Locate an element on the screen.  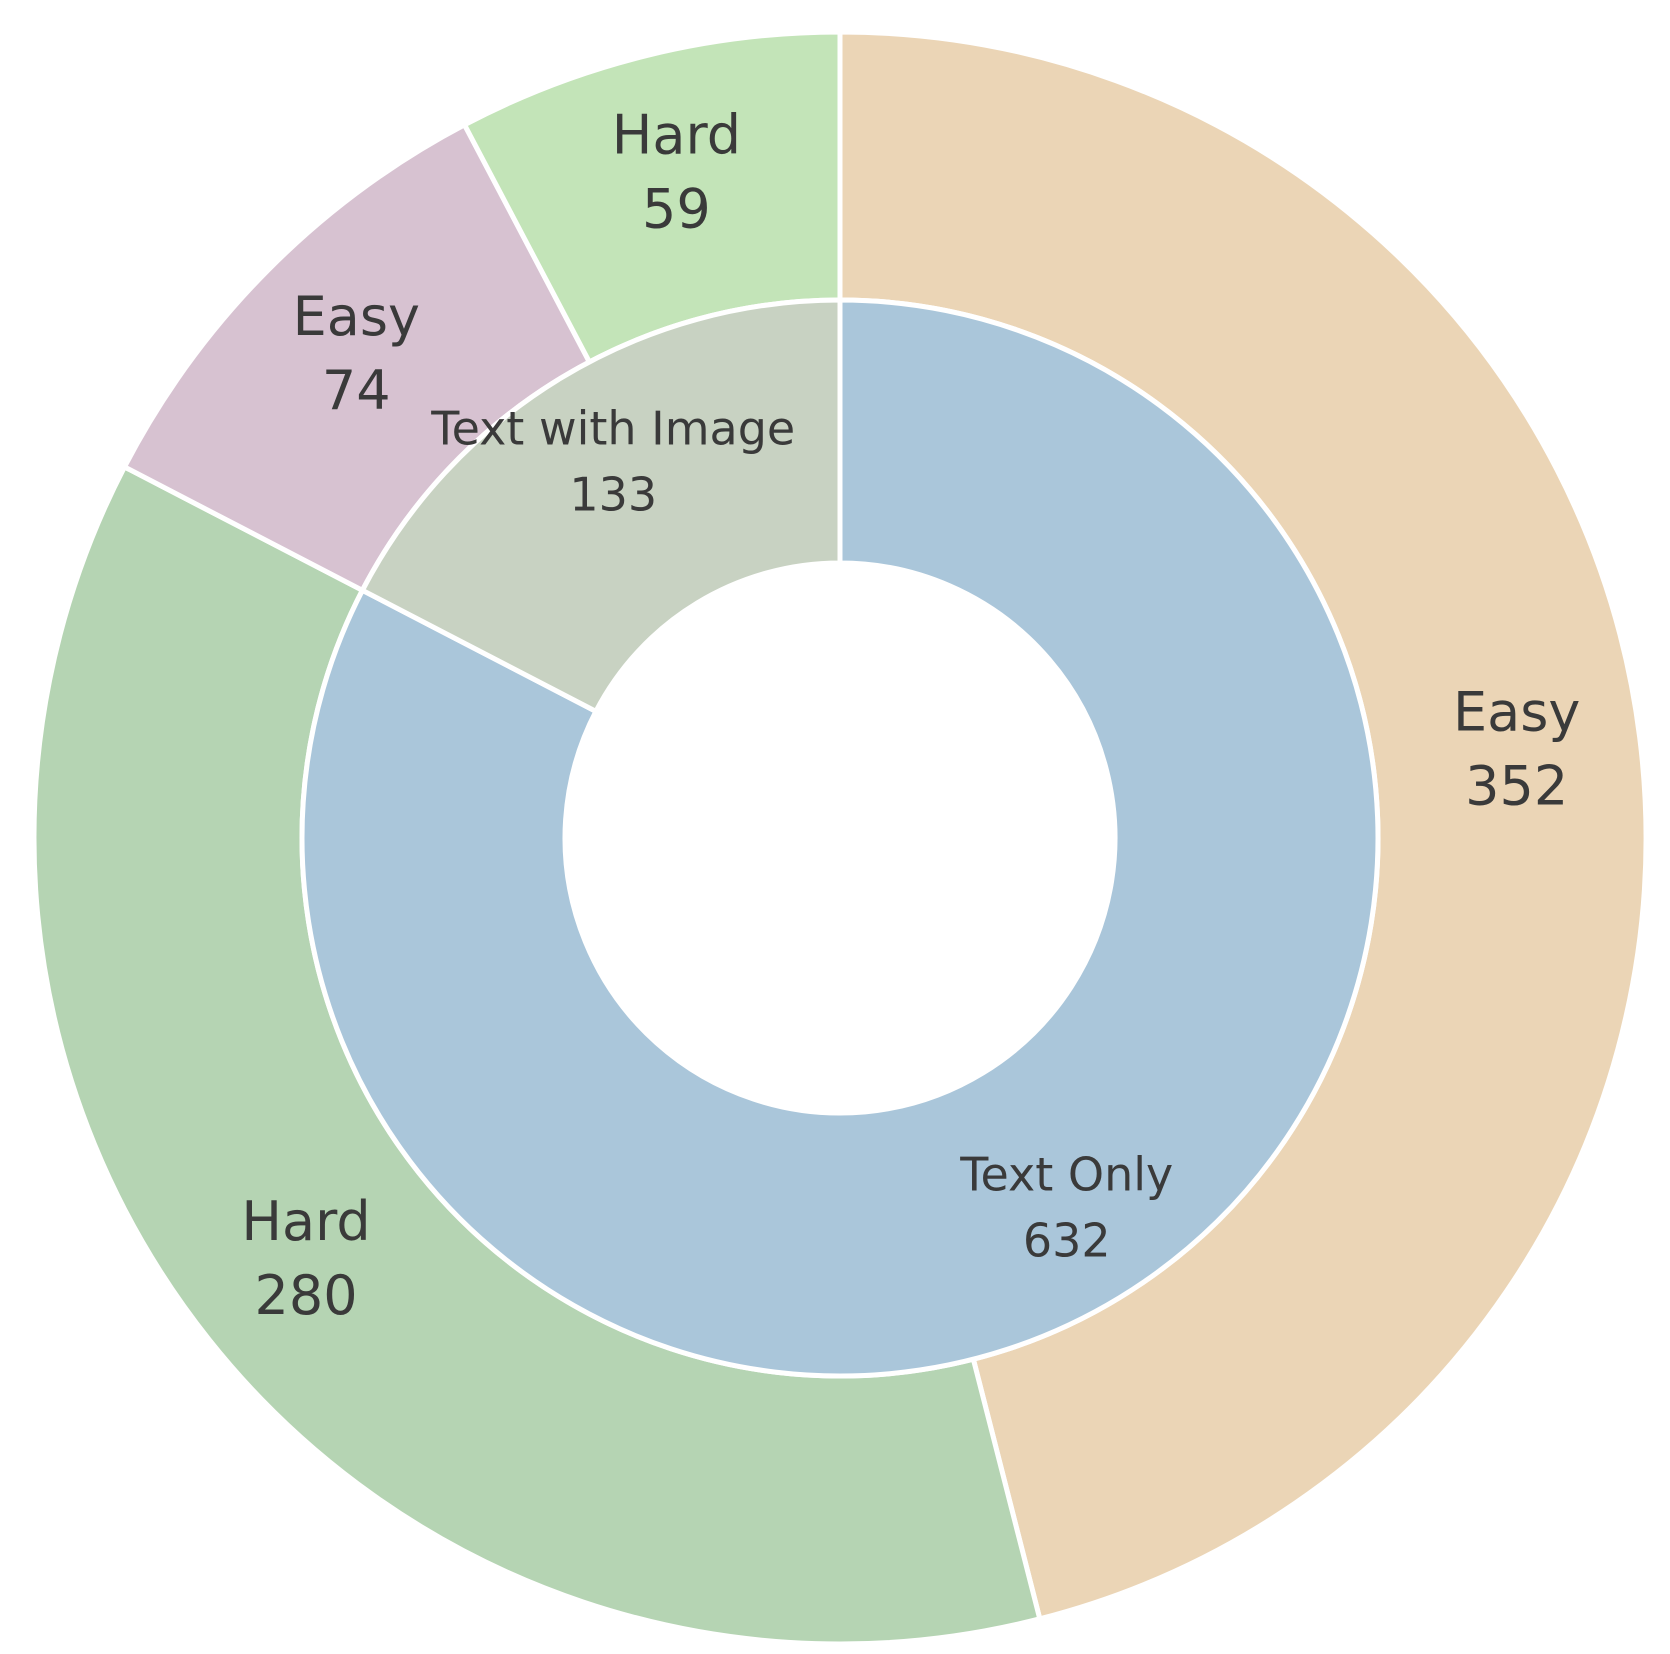
outer-label-text-with-image-hard-value: 59 is located at coordinates (676, 209).